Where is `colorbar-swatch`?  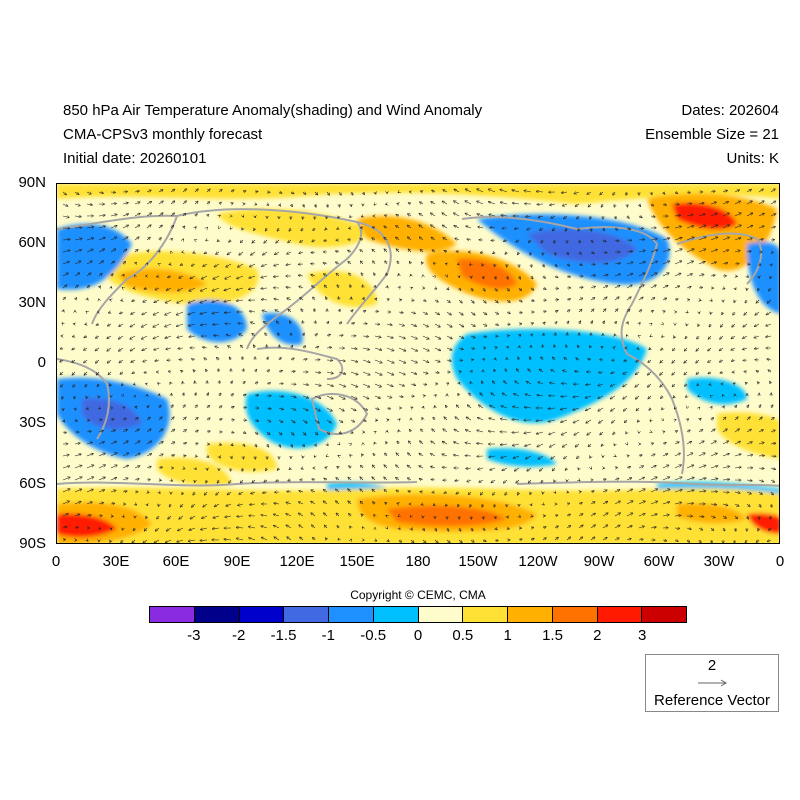
colorbar-swatch is located at coordinates (172, 614).